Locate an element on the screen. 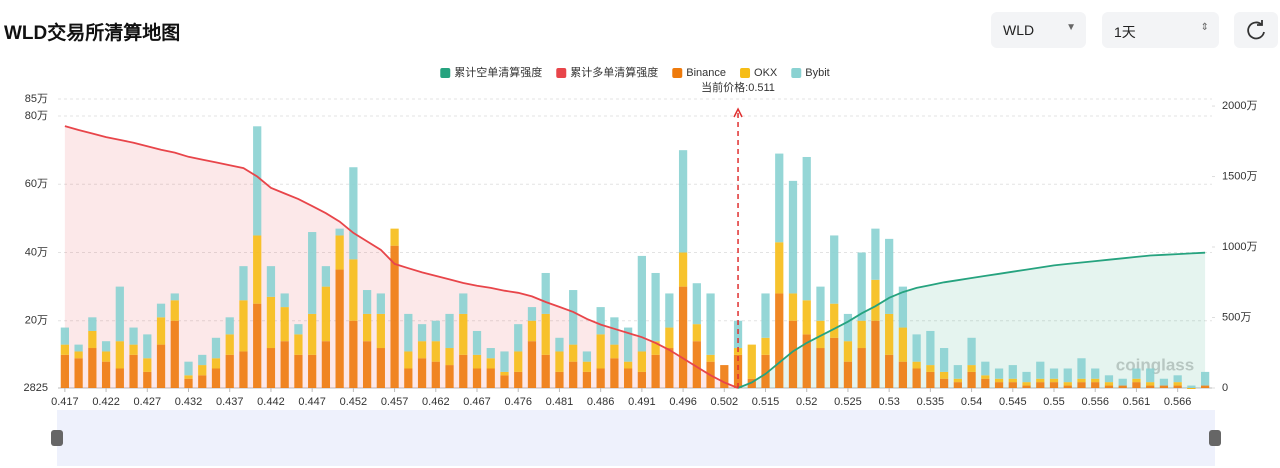 Image resolution: width=1280 pixels, height=468 pixels. legend-swatch is located at coordinates (677, 73).